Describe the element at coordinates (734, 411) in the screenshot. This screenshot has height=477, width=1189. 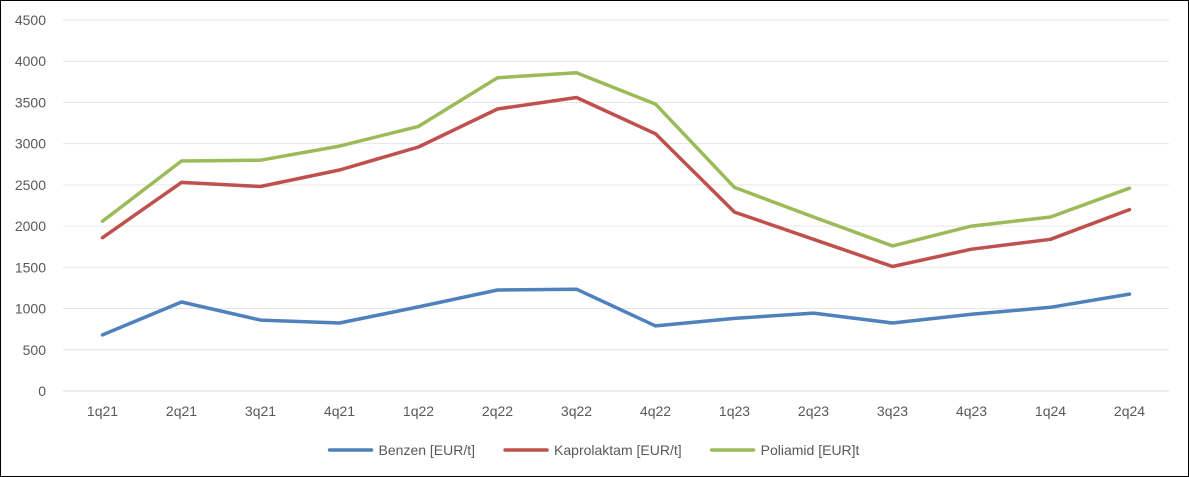
I see `x-tick-label: 1q23` at that location.